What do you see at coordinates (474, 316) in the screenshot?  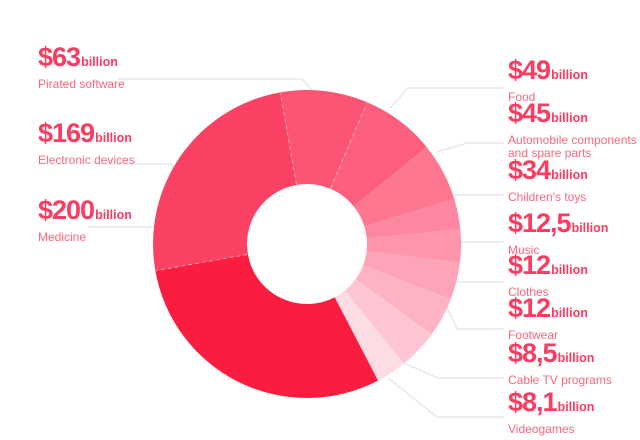 I see `leader-line-footwear` at bounding box center [474, 316].